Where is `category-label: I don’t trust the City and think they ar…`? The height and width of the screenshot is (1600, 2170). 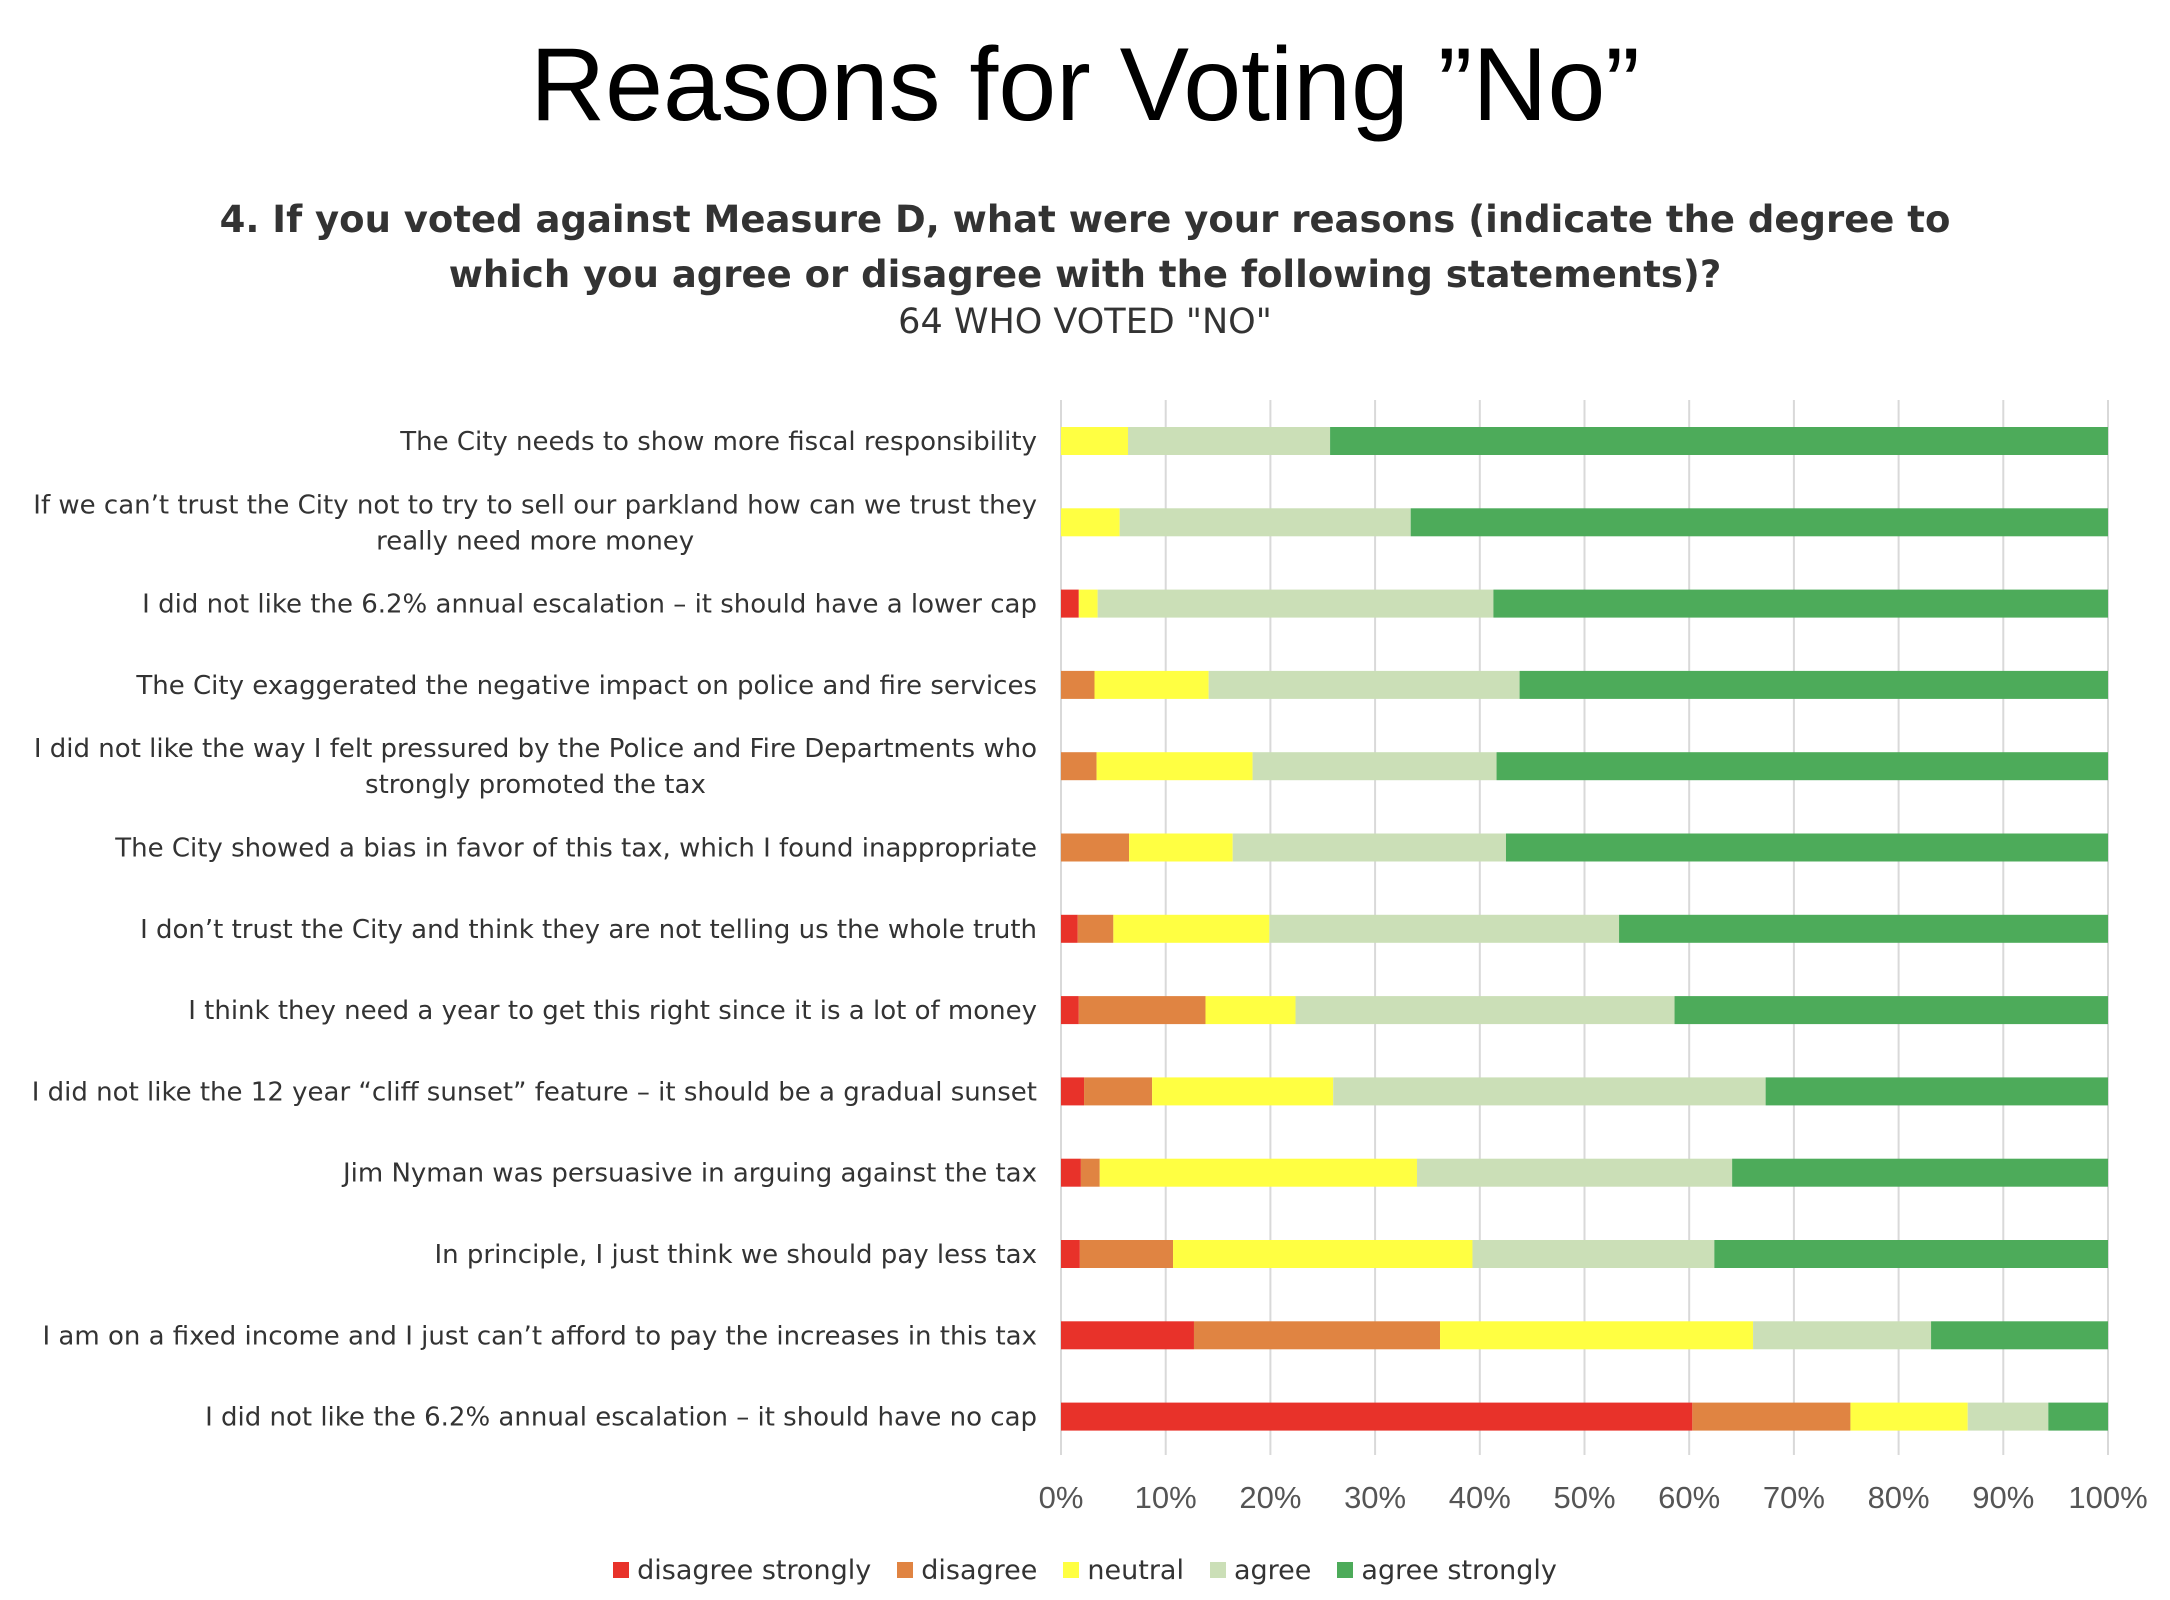 category-label: I don’t trust the City and think they ar… is located at coordinates (588, 930).